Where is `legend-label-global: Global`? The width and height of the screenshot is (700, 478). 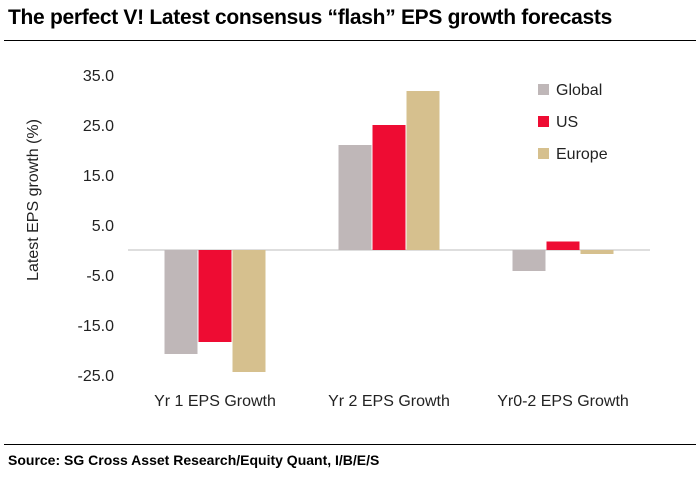 legend-label-global: Global is located at coordinates (579, 90).